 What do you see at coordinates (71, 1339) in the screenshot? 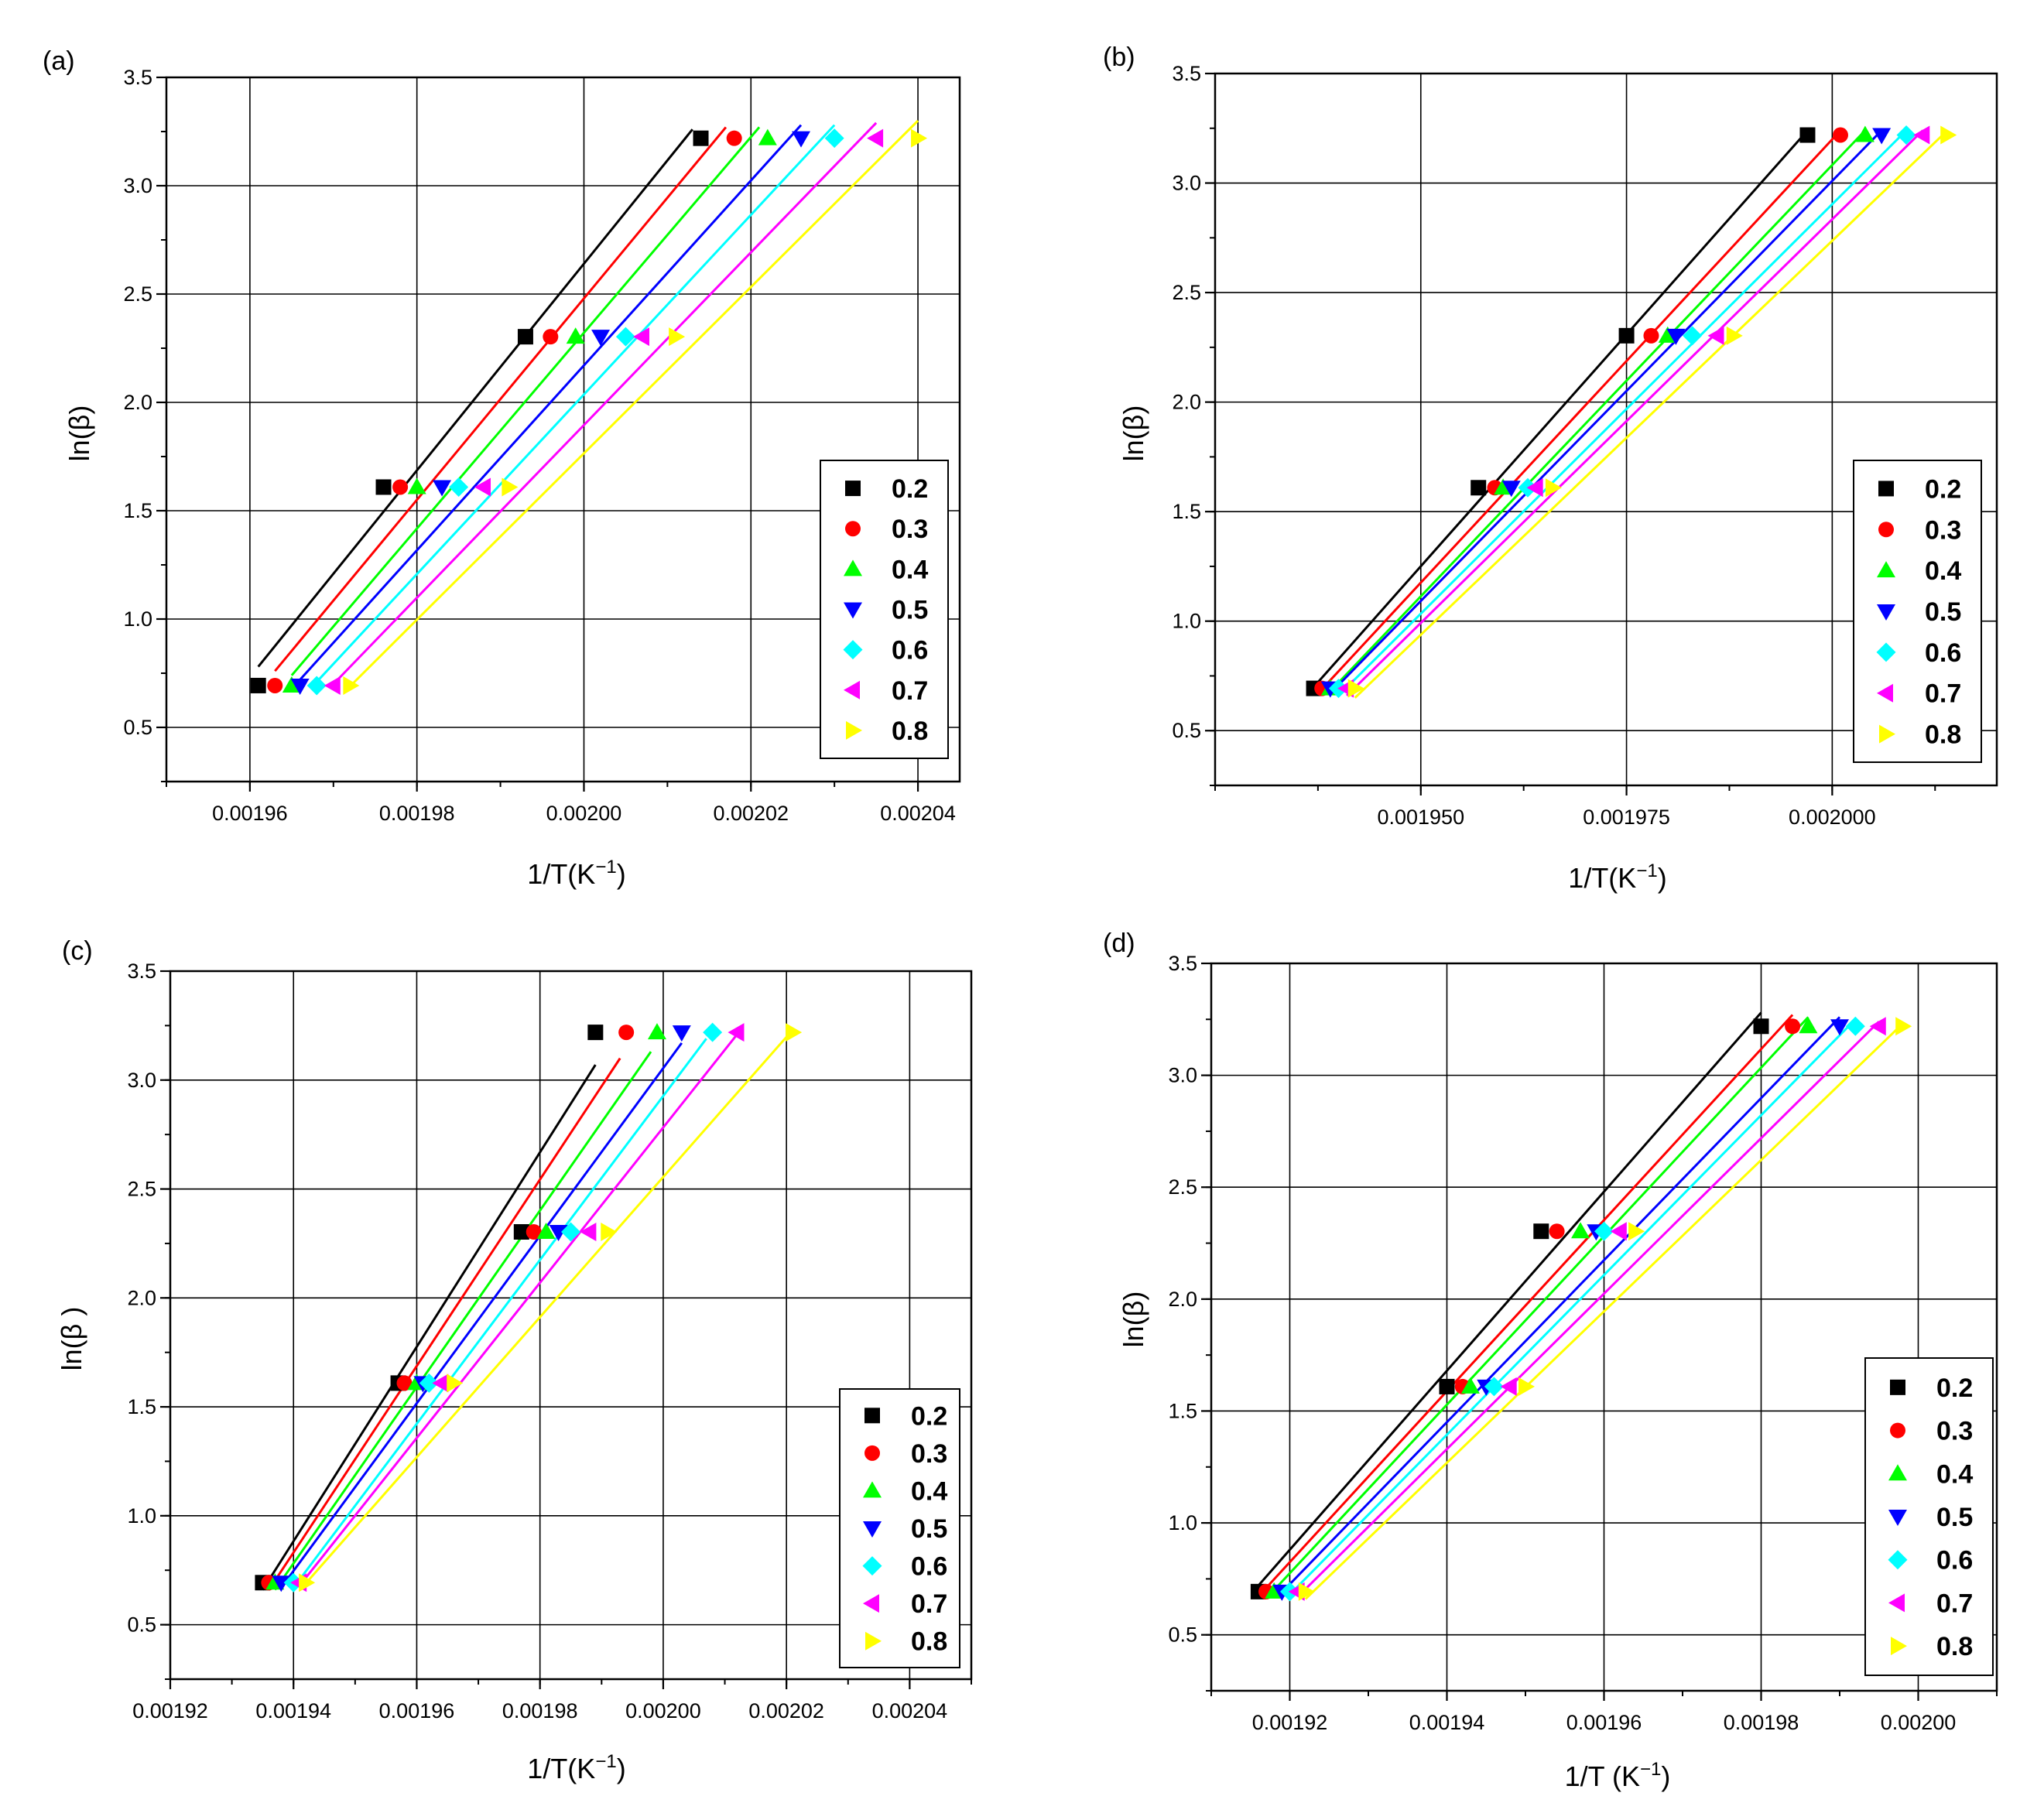
I see `y-axis-title: ln(β )` at bounding box center [71, 1339].